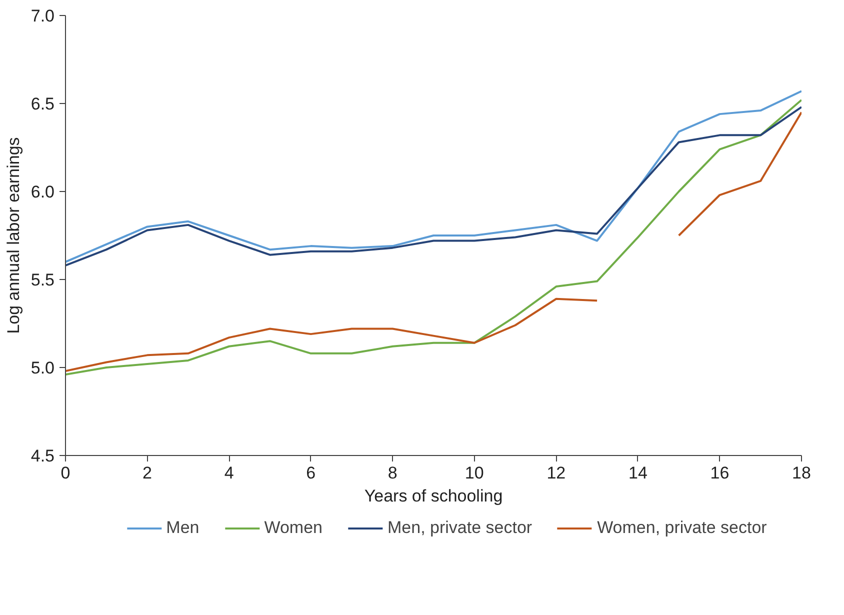 The height and width of the screenshot is (615, 844). What do you see at coordinates (42, 456) in the screenshot?
I see `y-tick-label: 4.5` at bounding box center [42, 456].